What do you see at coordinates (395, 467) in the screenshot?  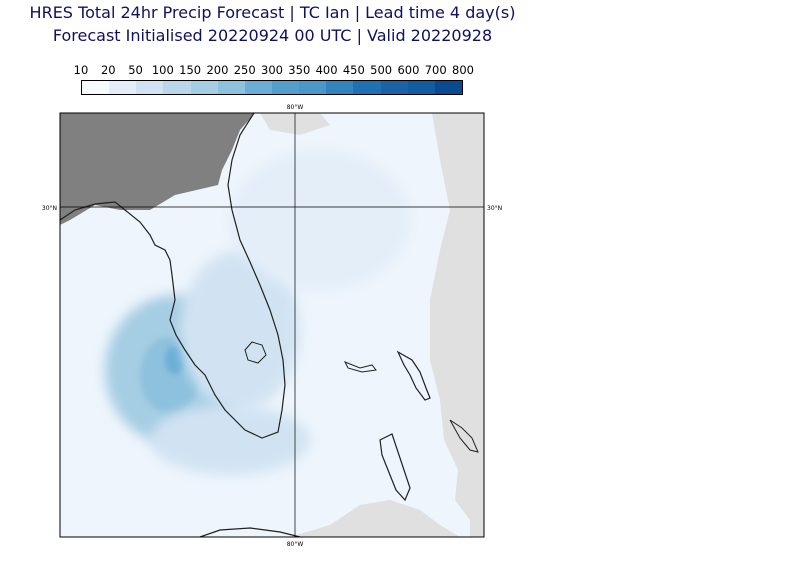 I see `coastline-bahamas-andros` at bounding box center [395, 467].